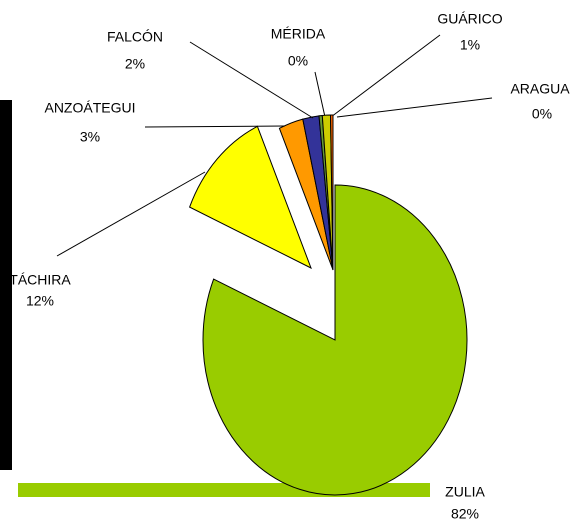  Describe the element at coordinates (40, 280) in the screenshot. I see `slice-label: TÁCHIRA` at that location.